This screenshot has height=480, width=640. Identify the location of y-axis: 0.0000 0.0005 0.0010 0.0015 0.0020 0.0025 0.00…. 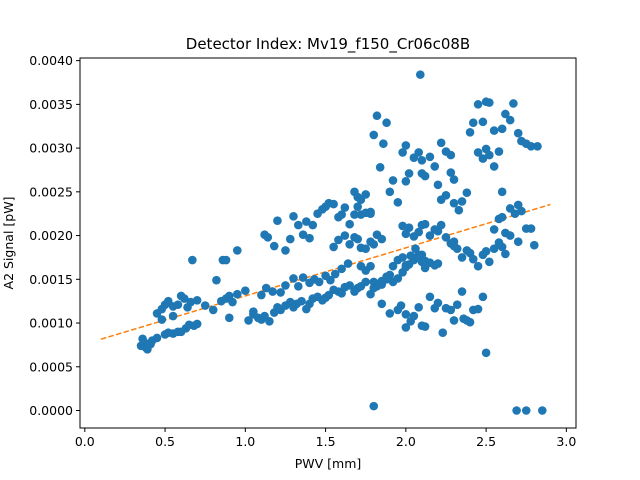
(54, 235).